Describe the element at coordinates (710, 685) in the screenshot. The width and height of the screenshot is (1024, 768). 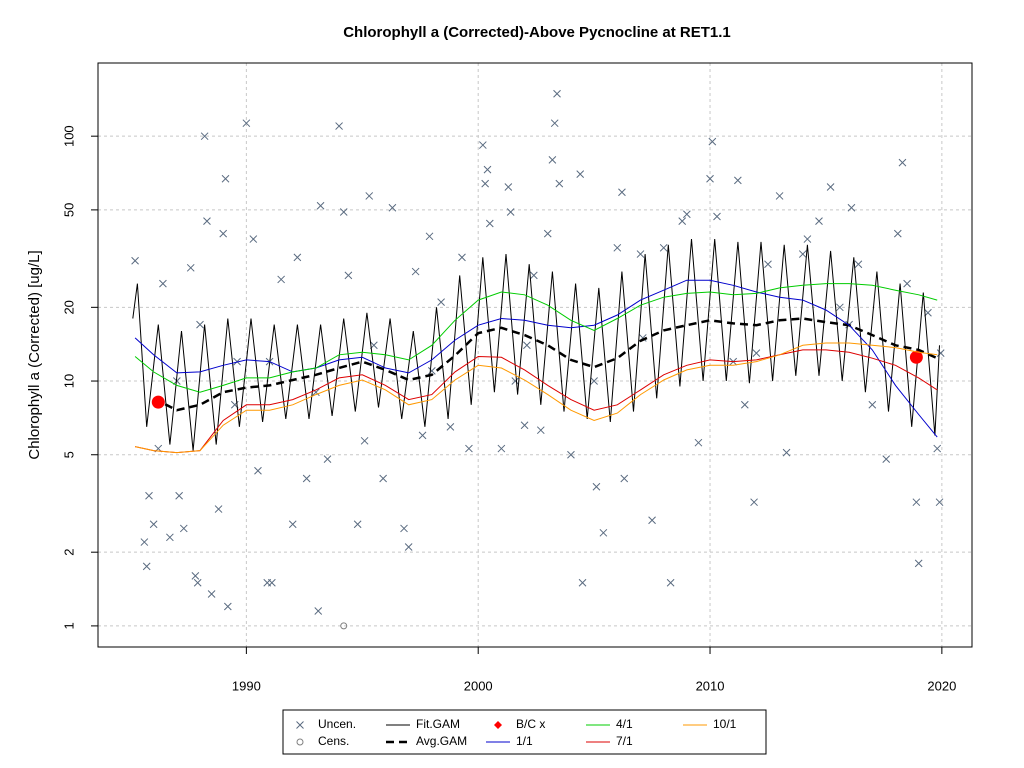
I see `x-tick-label: 2010` at that location.